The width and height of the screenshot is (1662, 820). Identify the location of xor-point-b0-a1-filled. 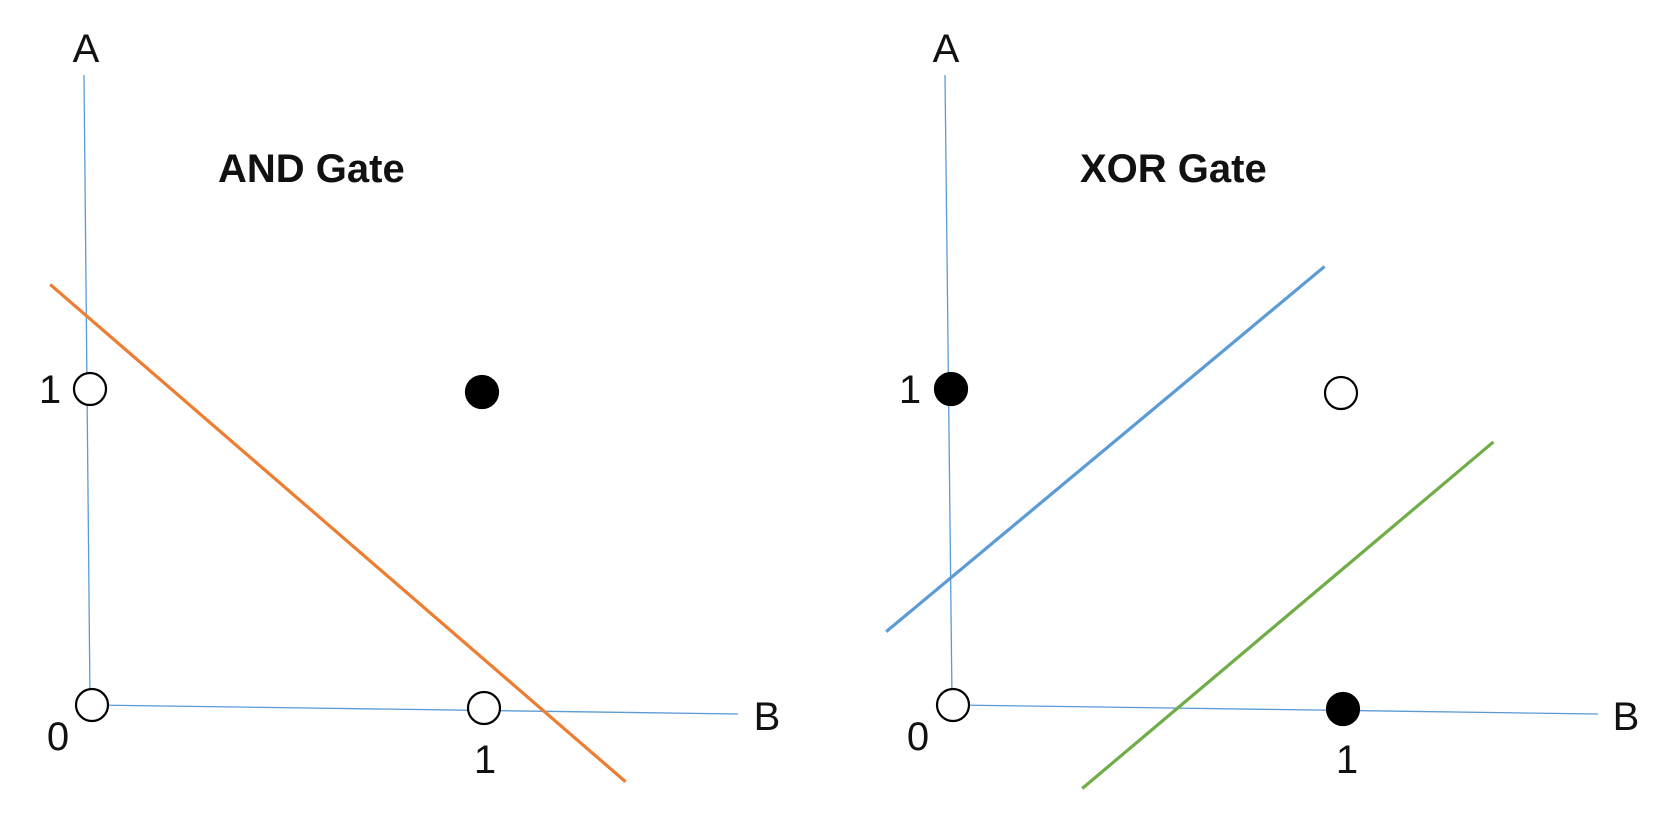
(951, 389).